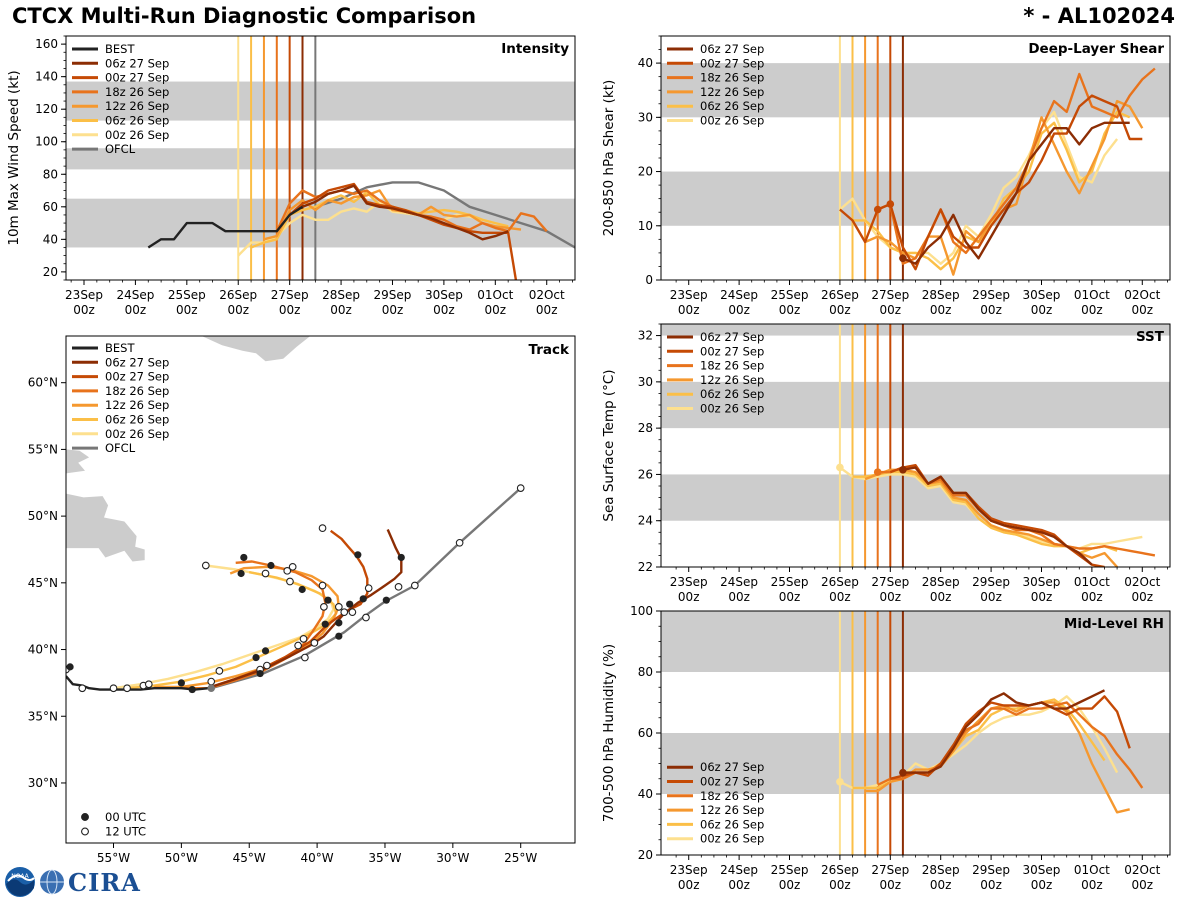 The width and height of the screenshot is (1200, 900). Describe the element at coordinates (43, 383) in the screenshot. I see `track-ytick-label: 60°N` at that location.